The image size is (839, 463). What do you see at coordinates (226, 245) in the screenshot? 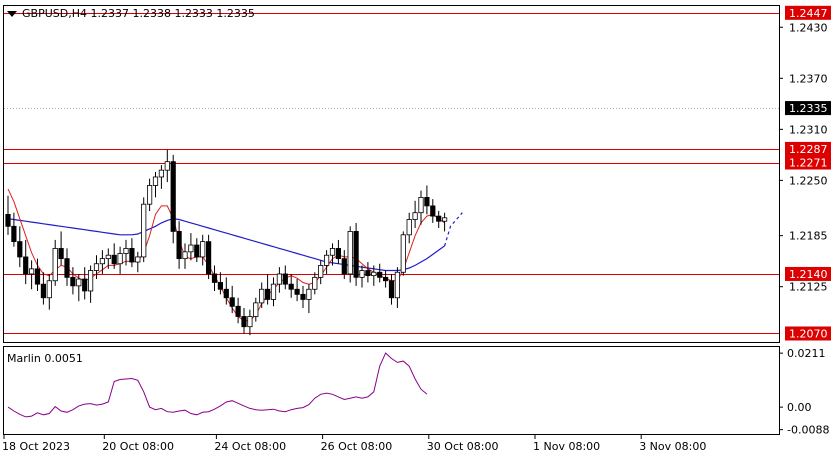
I see `ma-blue-line` at bounding box center [226, 245].